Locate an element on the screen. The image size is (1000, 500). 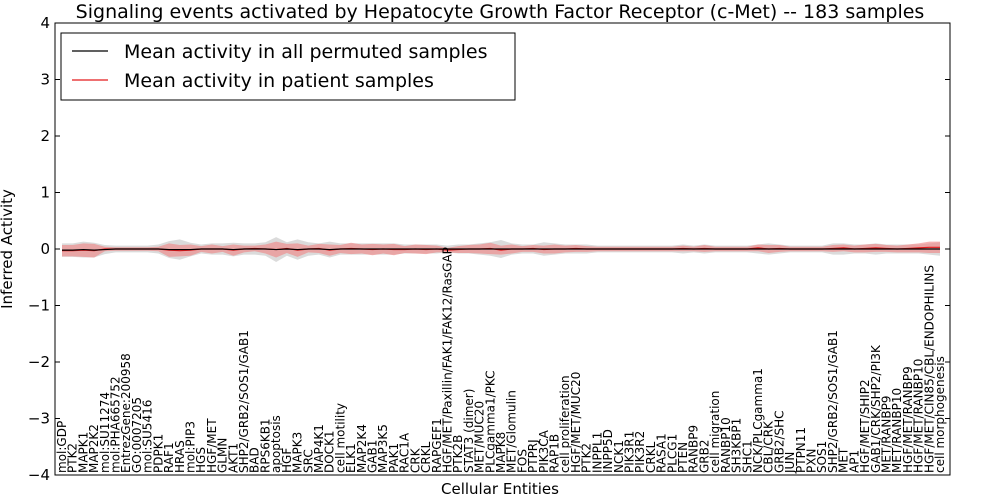
x-entity-label: cell proliferation is located at coordinates (565, 424).